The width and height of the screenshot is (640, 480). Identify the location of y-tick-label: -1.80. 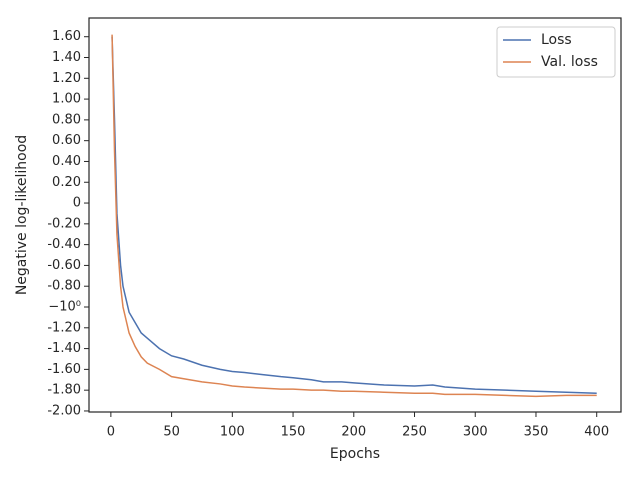
(64, 390).